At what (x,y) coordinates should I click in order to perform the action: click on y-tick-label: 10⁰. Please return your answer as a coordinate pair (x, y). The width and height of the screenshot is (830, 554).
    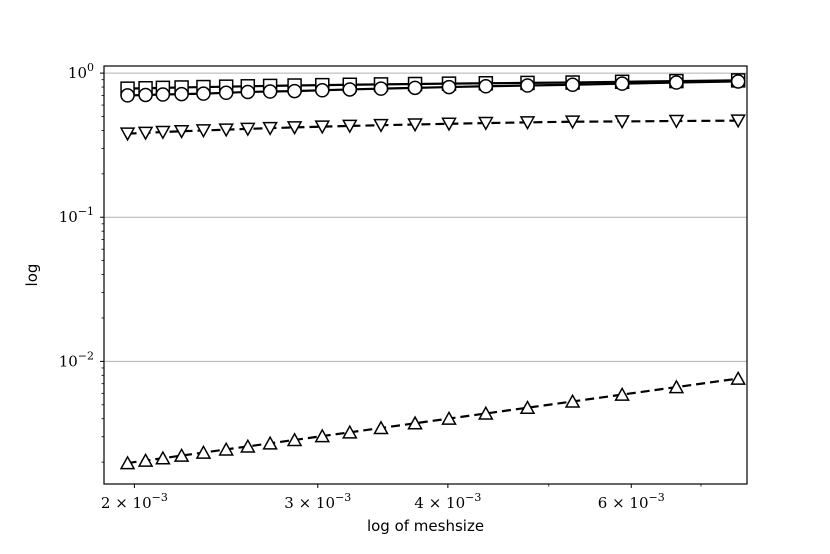
    Looking at the image, I should click on (81, 71).